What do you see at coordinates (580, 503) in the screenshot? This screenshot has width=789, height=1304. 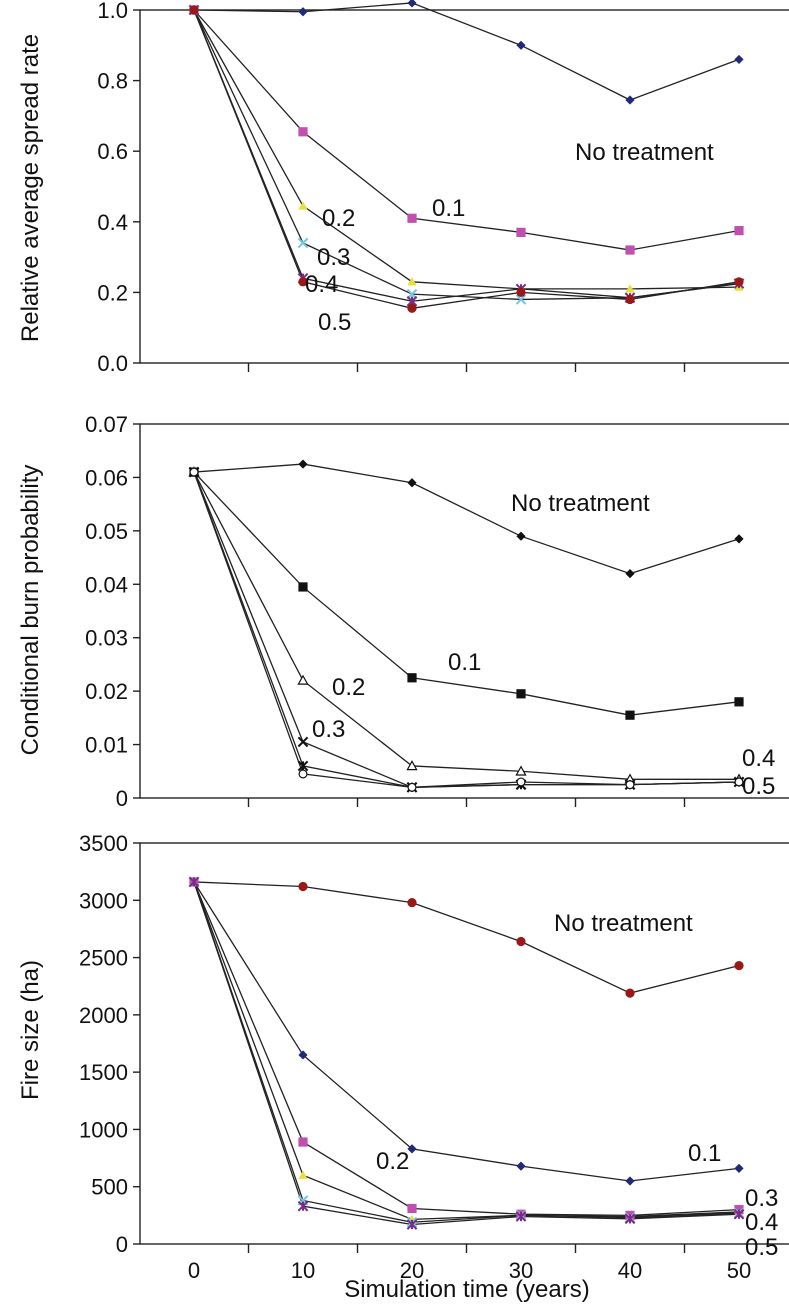 I see `annotation-no-treatment: No treatment` at bounding box center [580, 503].